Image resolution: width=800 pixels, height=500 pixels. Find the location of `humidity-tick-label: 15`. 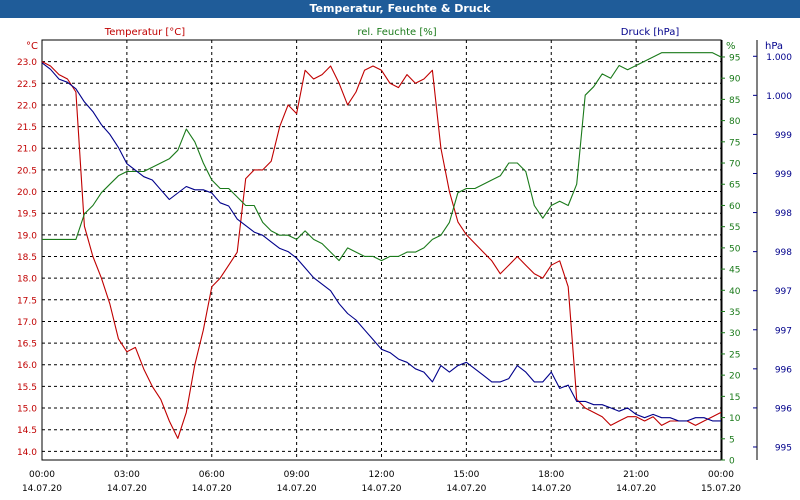

humidity-tick-label: 15 is located at coordinates (734, 398).